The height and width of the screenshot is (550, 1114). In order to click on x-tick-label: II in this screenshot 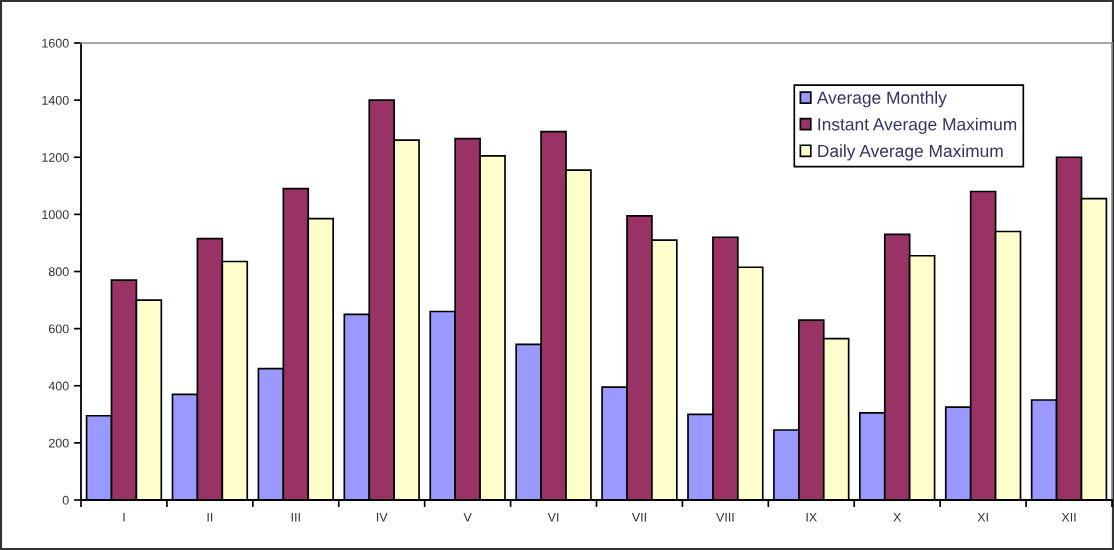, I will do `click(210, 517)`.